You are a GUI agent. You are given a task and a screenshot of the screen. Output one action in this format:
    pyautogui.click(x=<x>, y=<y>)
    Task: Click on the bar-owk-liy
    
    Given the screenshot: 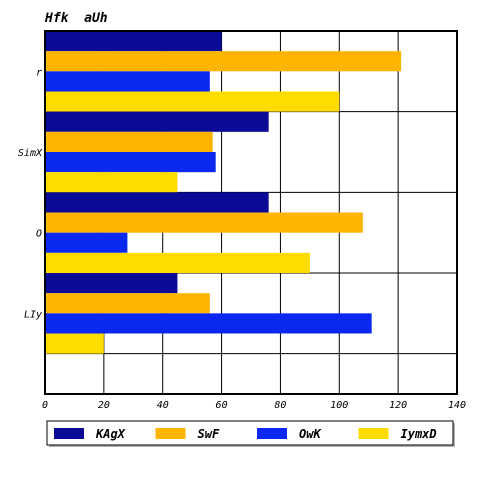 What is the action you would take?
    pyautogui.click(x=208, y=323)
    